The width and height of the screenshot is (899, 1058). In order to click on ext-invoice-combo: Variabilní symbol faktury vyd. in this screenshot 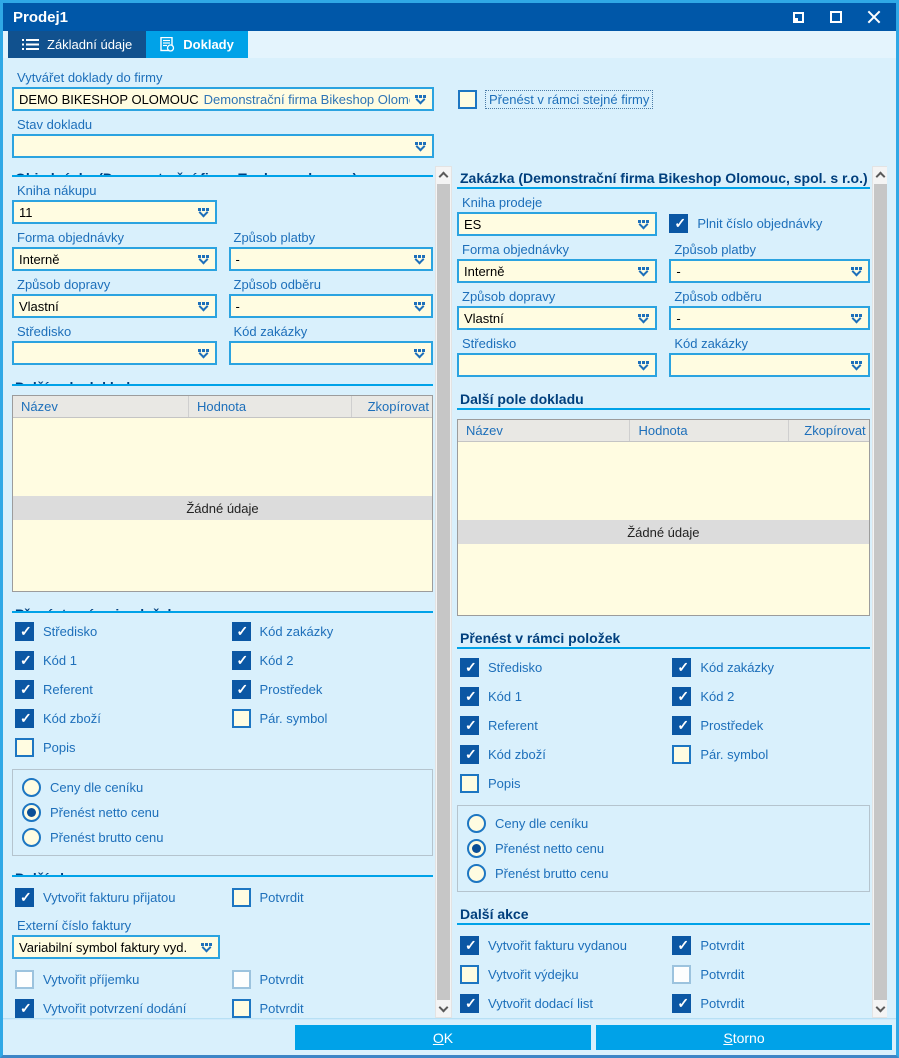, I will do `click(116, 947)`.